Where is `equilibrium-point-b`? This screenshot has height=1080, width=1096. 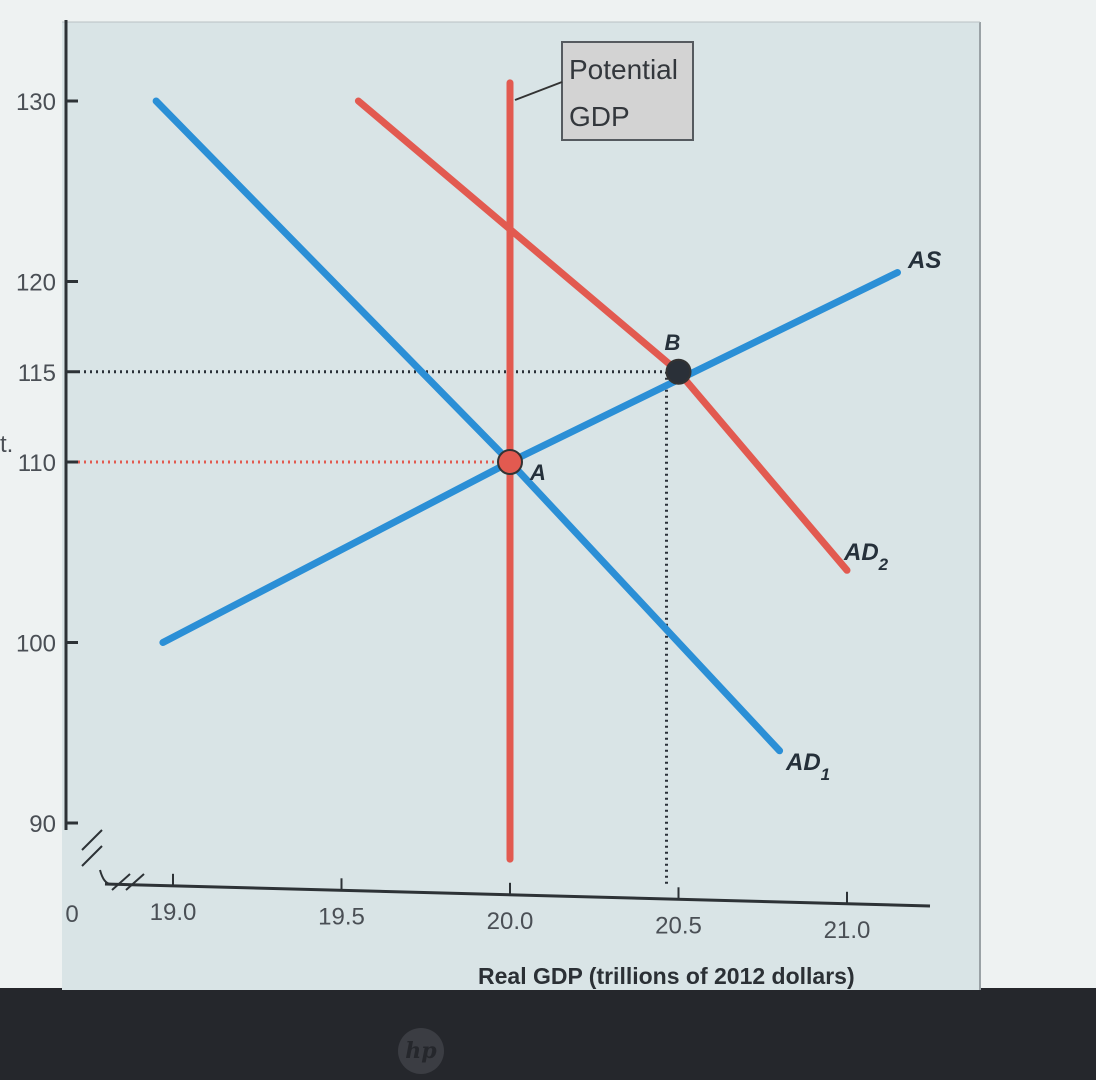 equilibrium-point-b is located at coordinates (678, 371).